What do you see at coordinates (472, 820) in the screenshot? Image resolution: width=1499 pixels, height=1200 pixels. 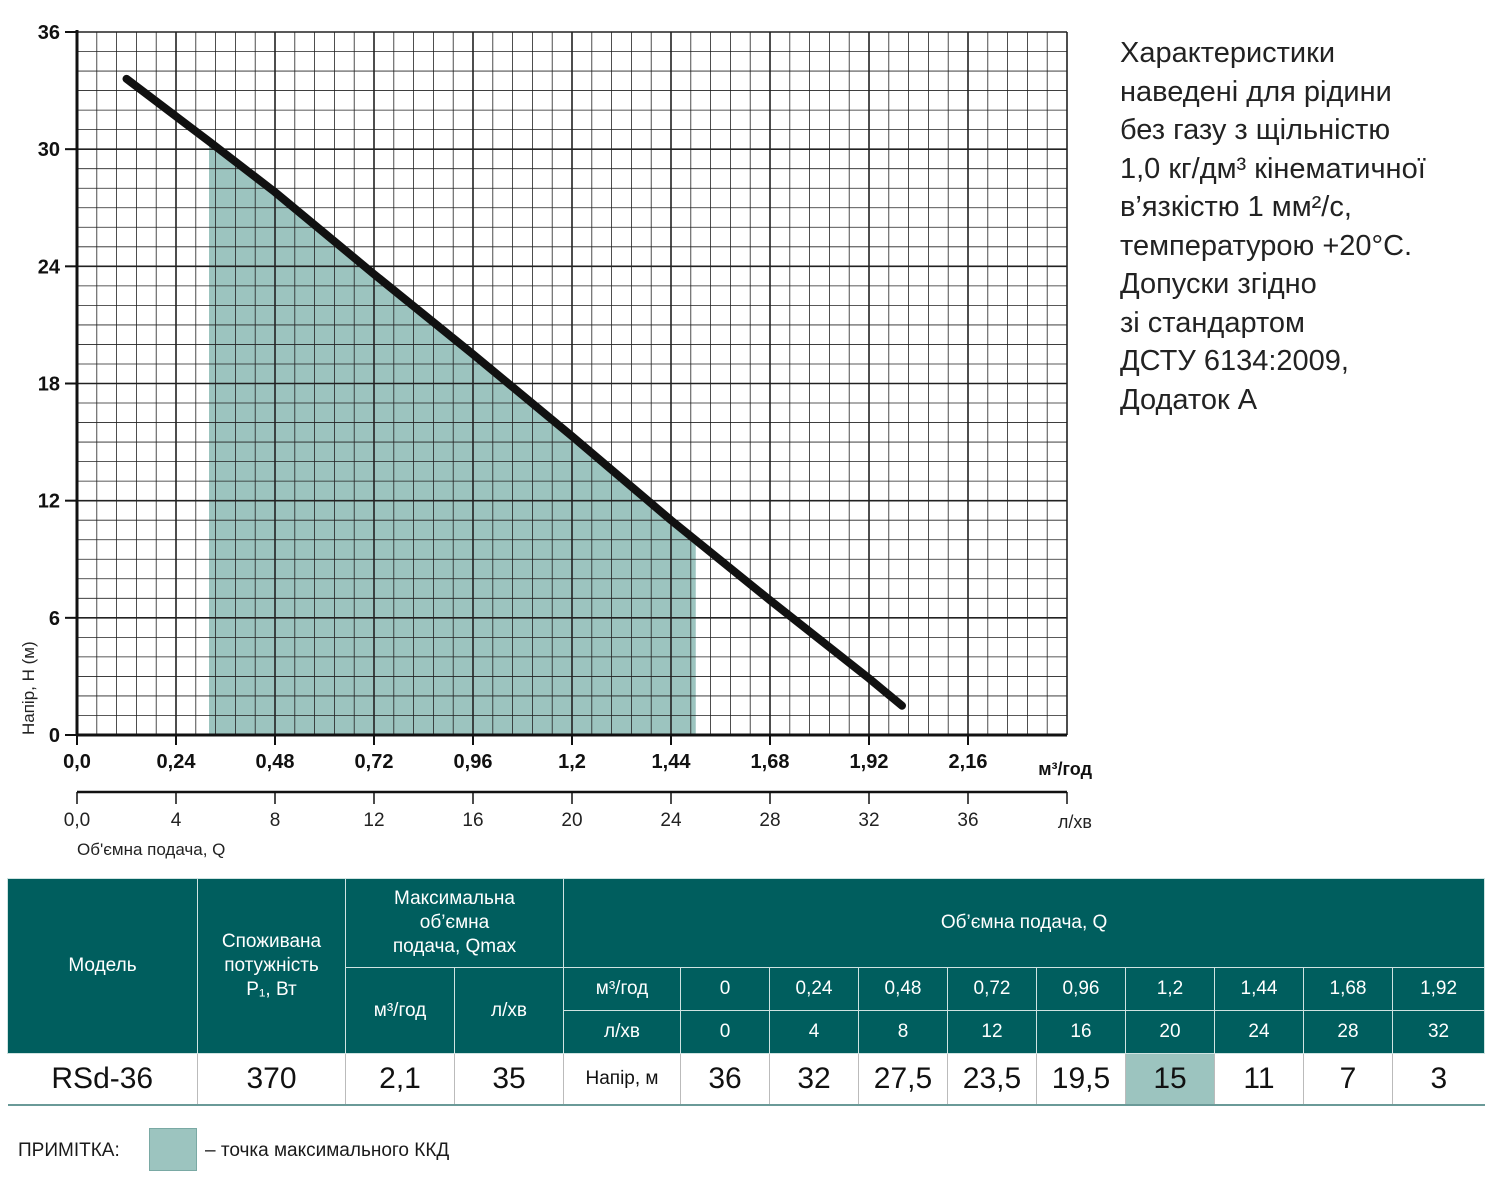 I see `x-tick-label-secondary: 16` at bounding box center [472, 820].